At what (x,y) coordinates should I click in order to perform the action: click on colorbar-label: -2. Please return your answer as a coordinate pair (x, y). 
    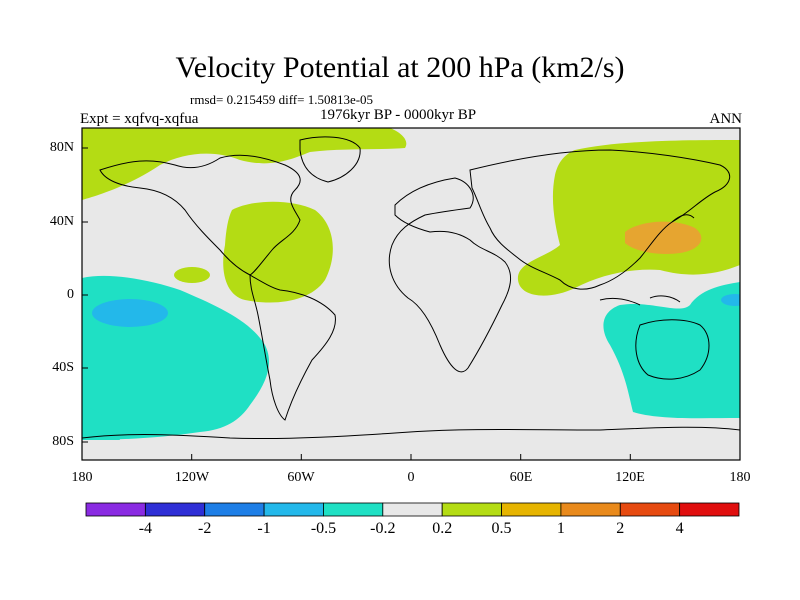
    Looking at the image, I should click on (205, 528).